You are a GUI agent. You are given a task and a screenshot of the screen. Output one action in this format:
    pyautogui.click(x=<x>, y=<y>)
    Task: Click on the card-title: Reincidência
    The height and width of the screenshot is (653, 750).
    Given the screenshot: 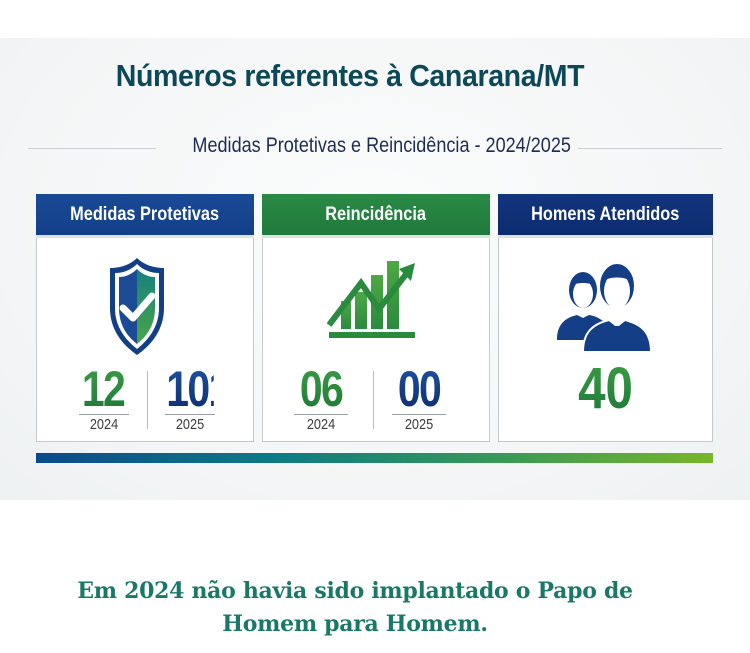 What is the action you would take?
    pyautogui.click(x=376, y=214)
    